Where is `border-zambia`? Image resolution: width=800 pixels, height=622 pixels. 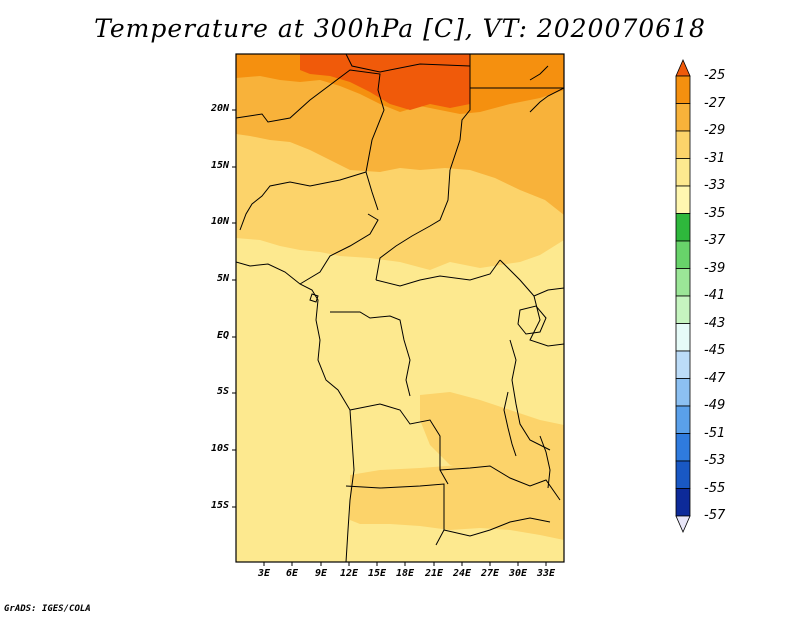
border-zambia is located at coordinates (500, 483).